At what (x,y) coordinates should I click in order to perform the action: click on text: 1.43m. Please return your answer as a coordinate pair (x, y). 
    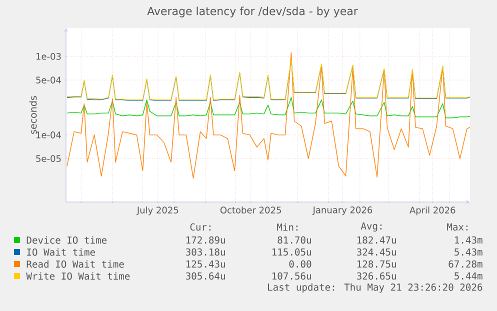
    Looking at the image, I should click on (468, 240).